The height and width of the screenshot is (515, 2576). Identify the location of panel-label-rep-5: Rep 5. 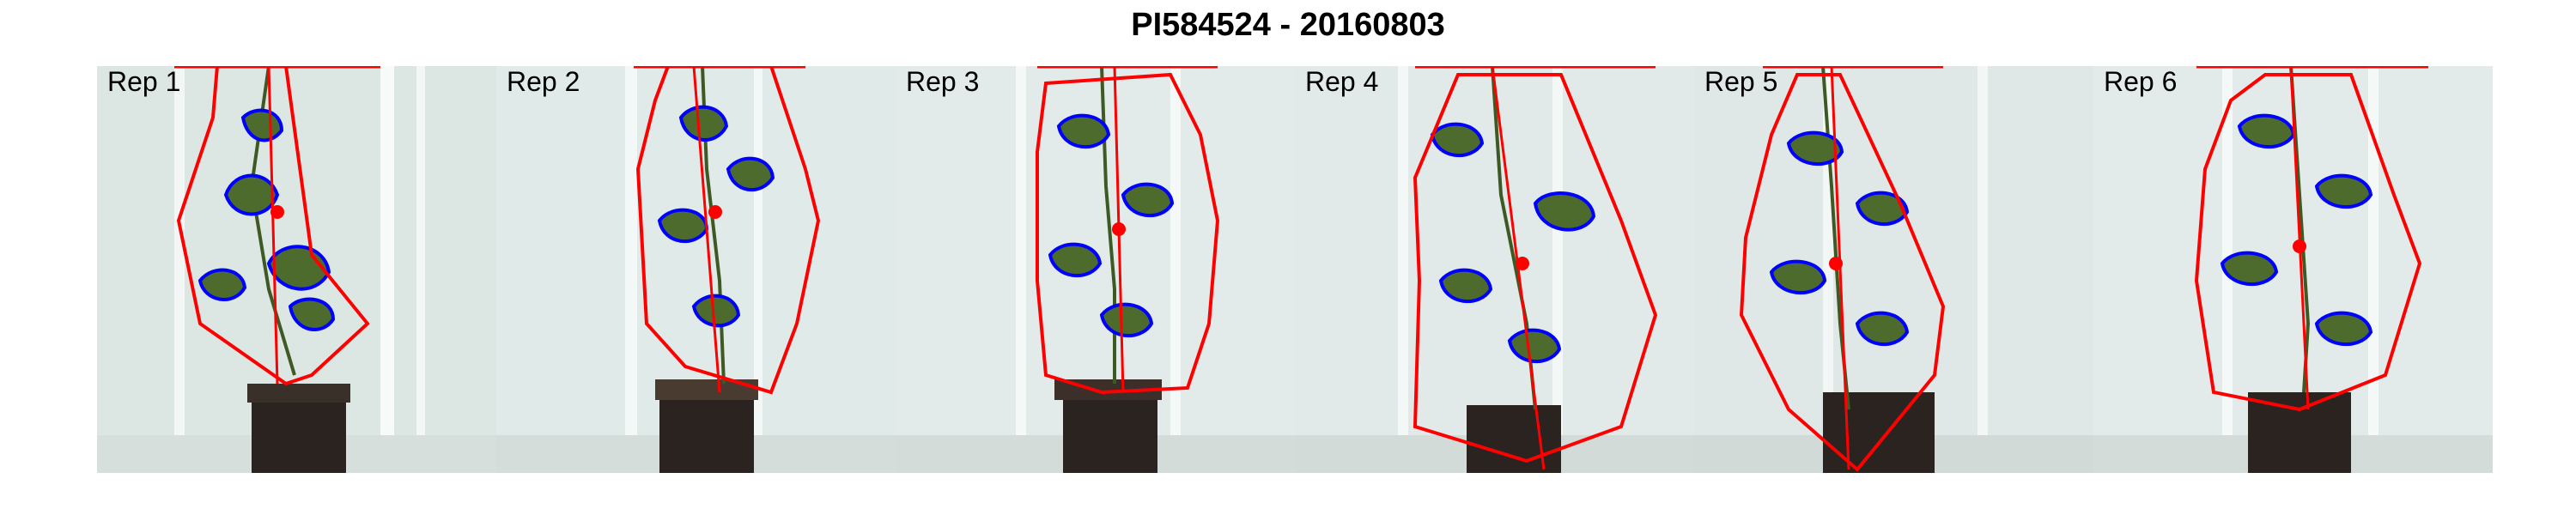
(1741, 81).